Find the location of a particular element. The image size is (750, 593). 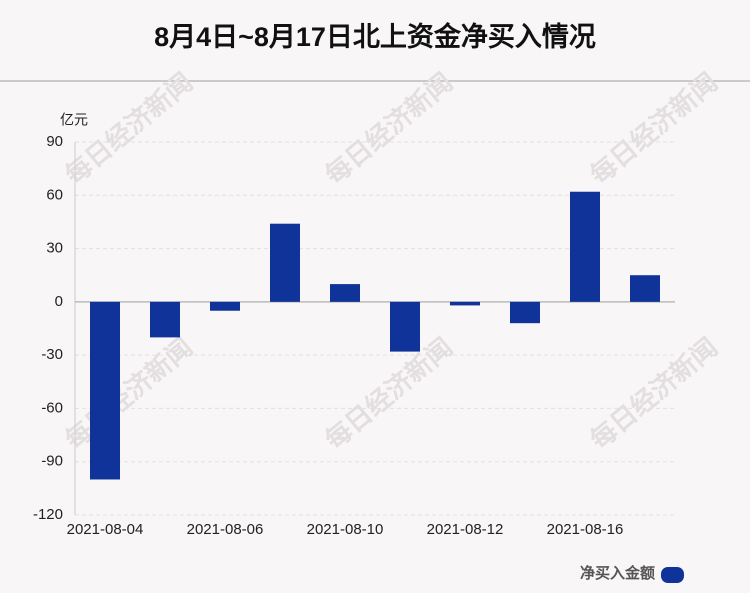

x-tick-label: 2021-08-16 is located at coordinates (585, 529).